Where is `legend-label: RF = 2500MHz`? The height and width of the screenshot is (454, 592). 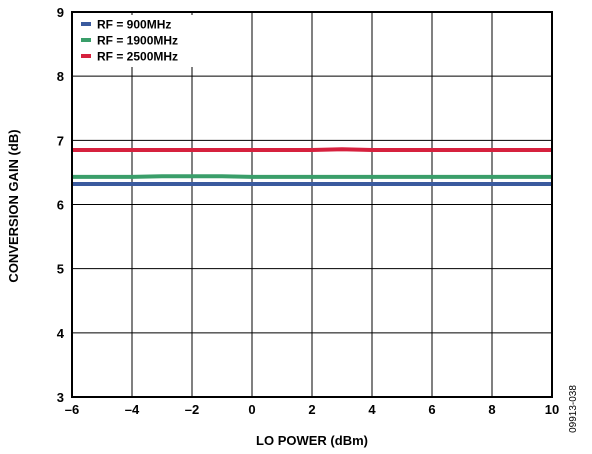
legend-label: RF = 2500MHz is located at coordinates (137, 57).